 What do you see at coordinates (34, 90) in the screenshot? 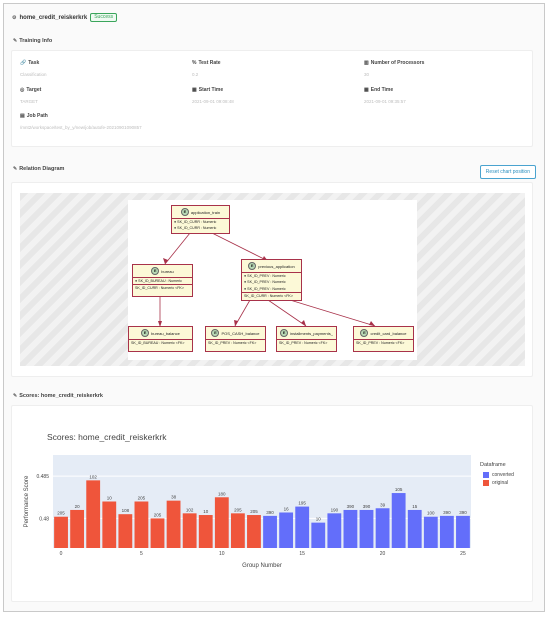
I see `info-target-label: Target` at bounding box center [34, 90].